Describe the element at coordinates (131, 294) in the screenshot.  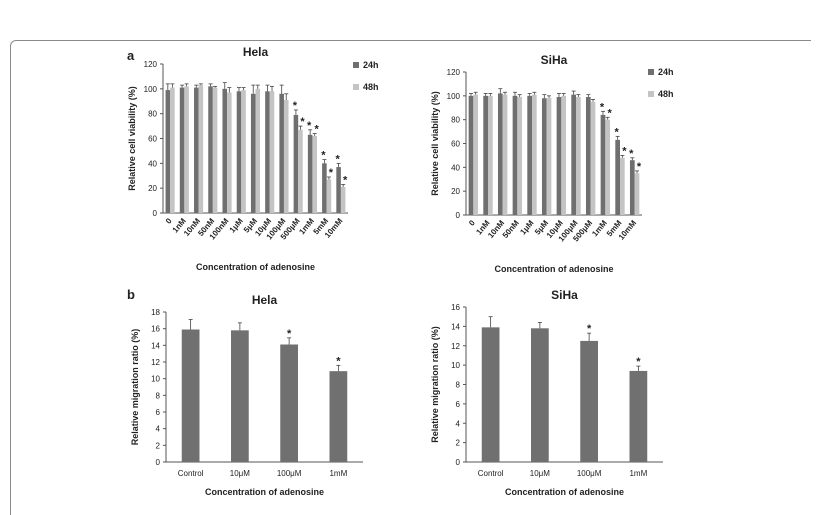
I see `panel-label-b: b` at that location.